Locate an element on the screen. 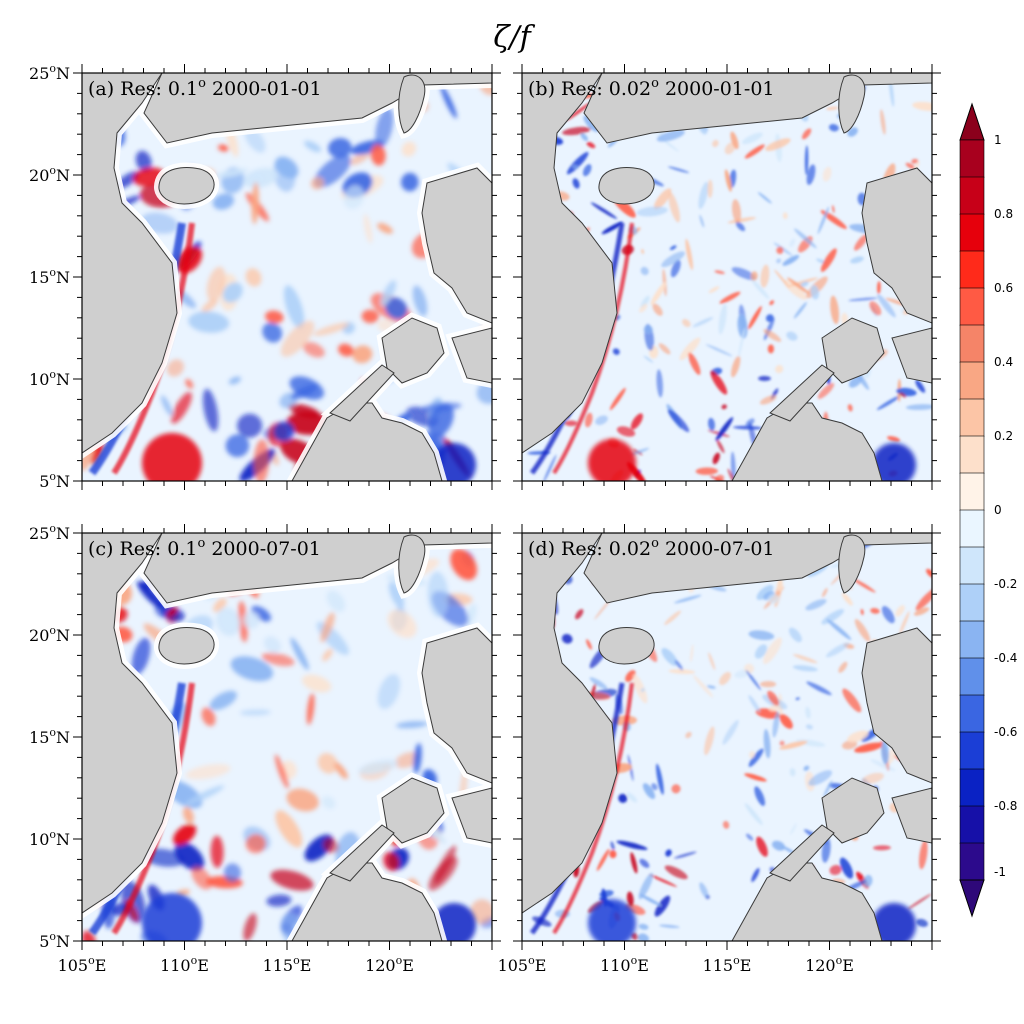  colorbar-label: -0.2 is located at coordinates (1005, 584).